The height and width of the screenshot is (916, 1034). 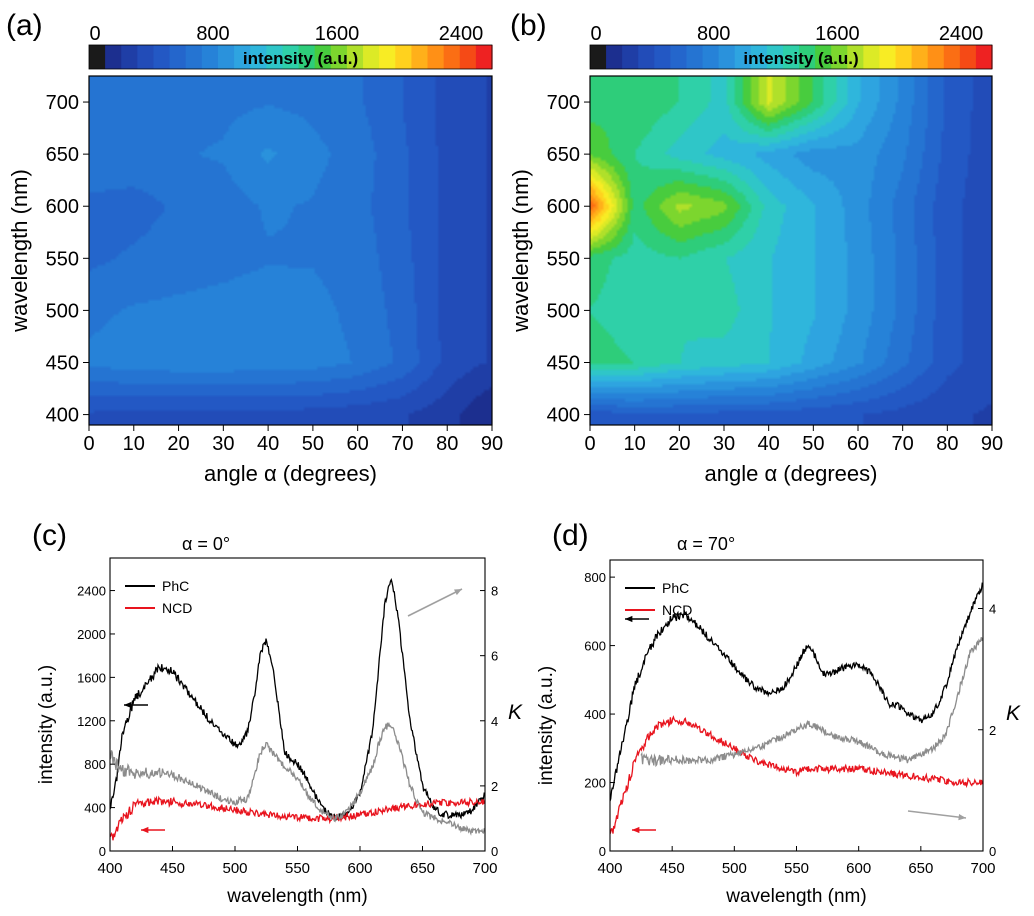 I want to click on y2-tick-label: 6, so click(x=494, y=656).